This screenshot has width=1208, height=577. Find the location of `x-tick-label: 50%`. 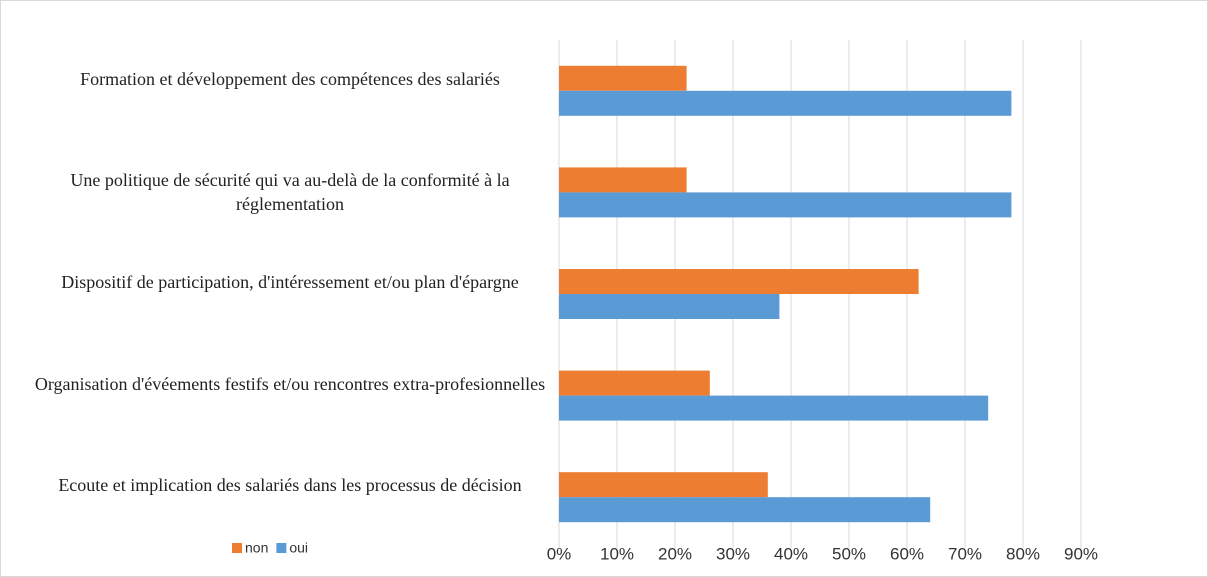

x-tick-label: 50% is located at coordinates (849, 553).